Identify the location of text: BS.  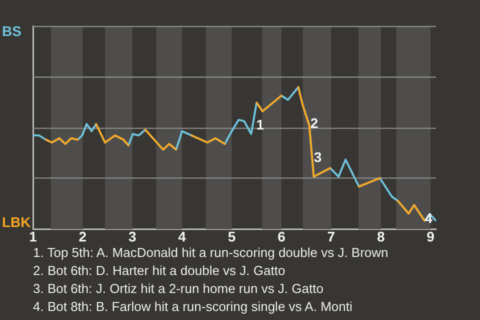
(12, 30).